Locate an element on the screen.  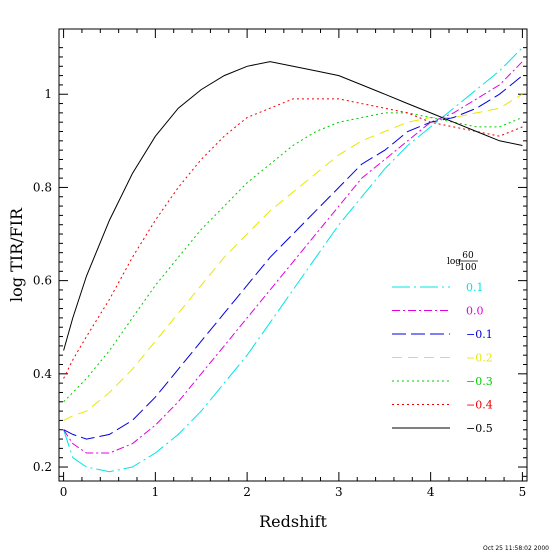
legend-title-numerator: 60 is located at coordinates (468, 256).